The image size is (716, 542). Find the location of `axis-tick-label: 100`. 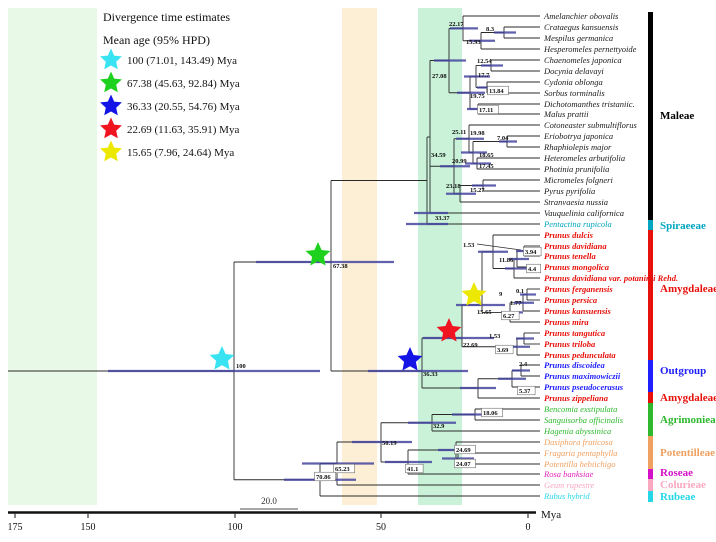

axis-tick-label: 100 is located at coordinates (235, 527).